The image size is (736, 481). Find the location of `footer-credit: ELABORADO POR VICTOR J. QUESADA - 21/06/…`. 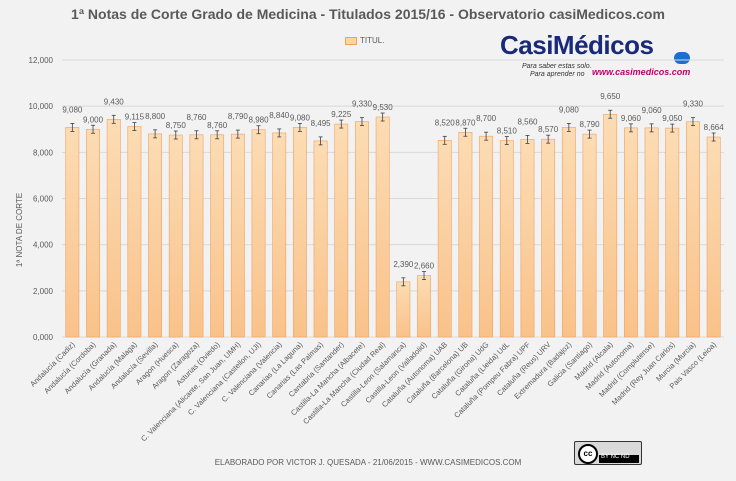

footer-credit: ELABORADO POR VICTOR J. QUESADA - 21/06/… is located at coordinates (368, 462).